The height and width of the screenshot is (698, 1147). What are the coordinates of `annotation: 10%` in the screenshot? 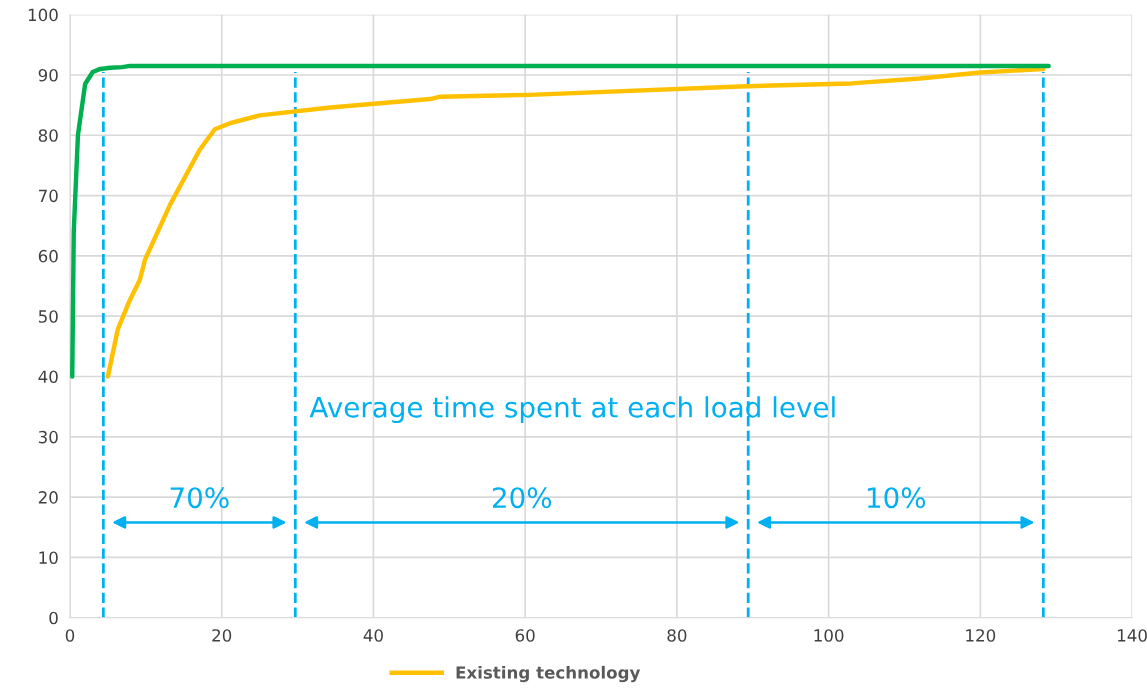 It's located at (896, 498).